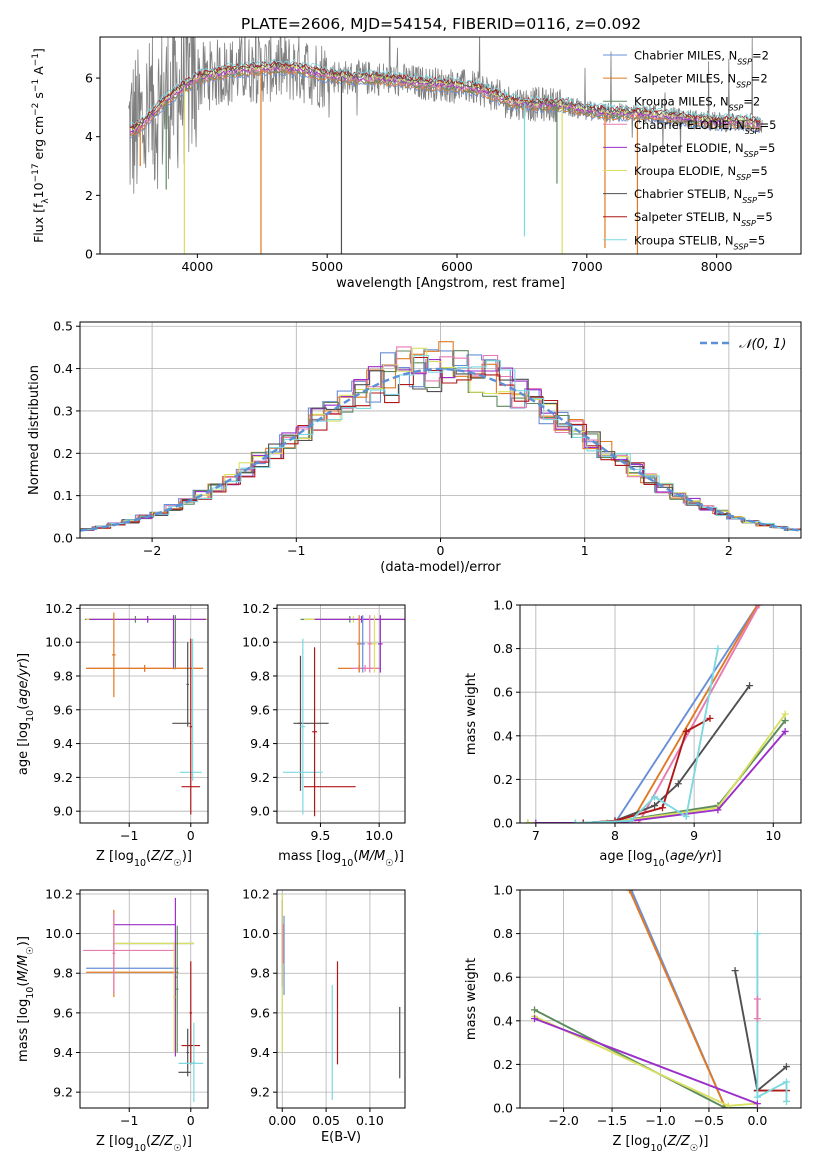  I want to click on x-tick-label: 9.5, so click(321, 835).